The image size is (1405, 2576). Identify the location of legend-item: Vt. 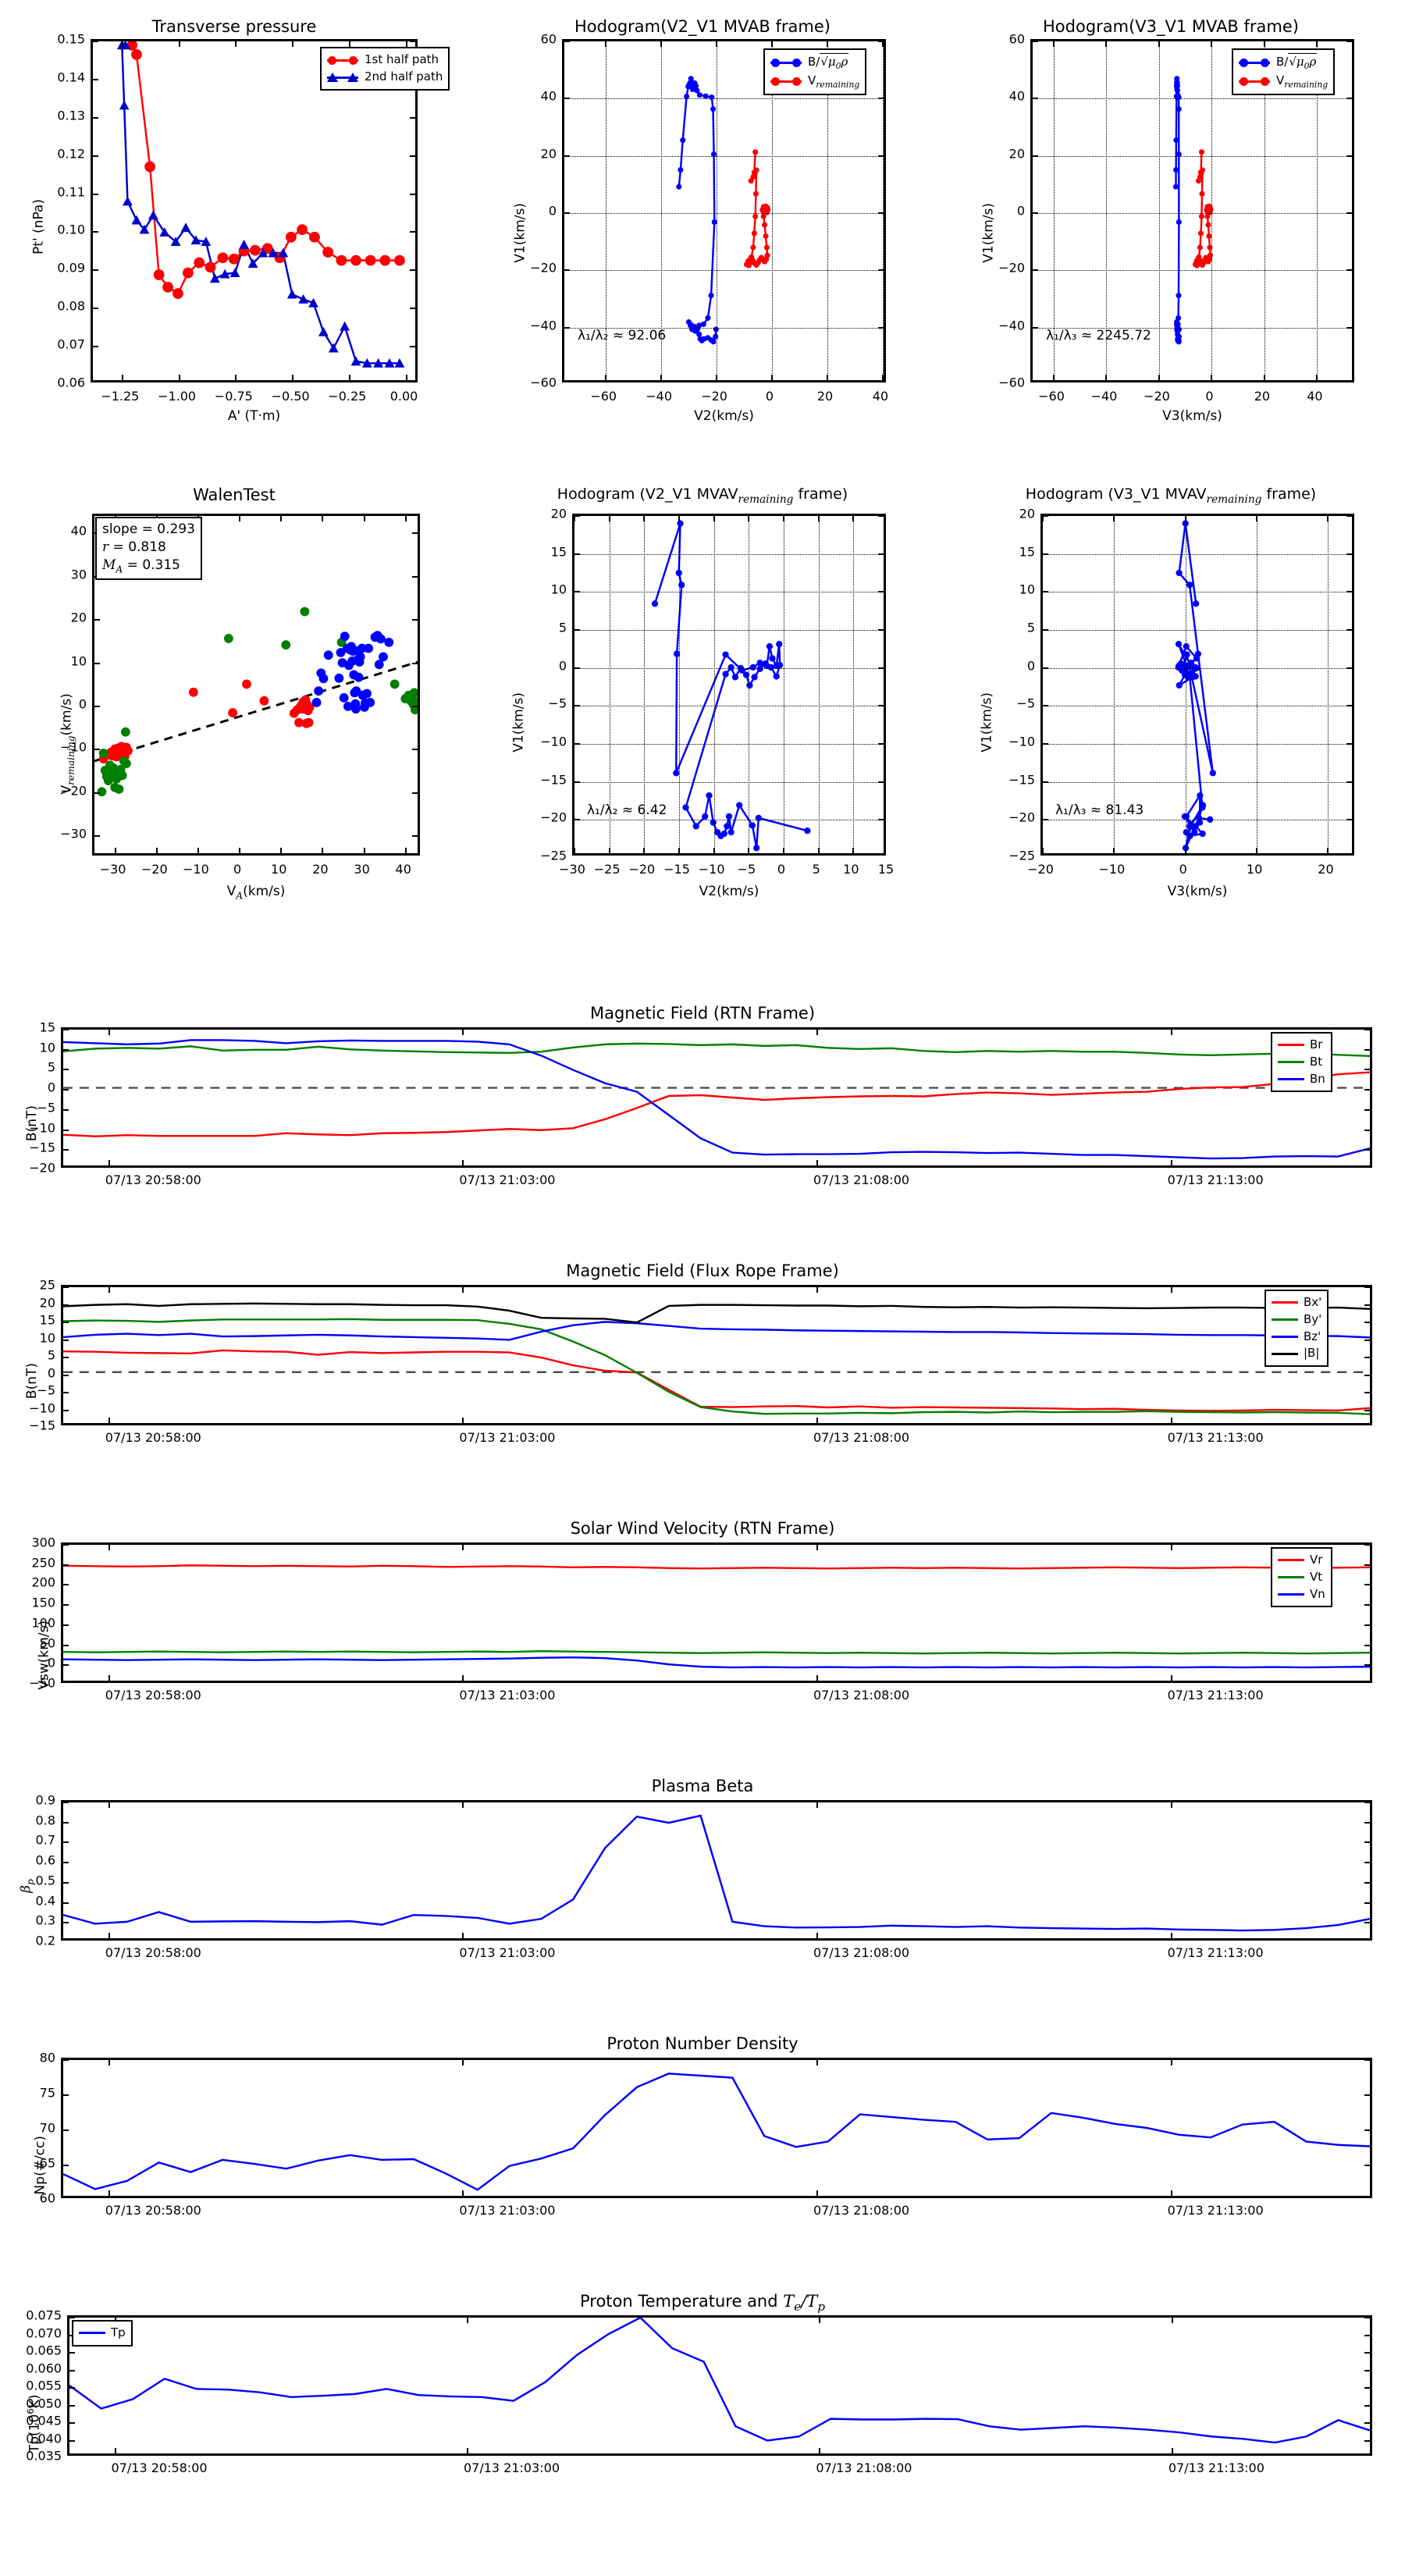
(1301, 1577).